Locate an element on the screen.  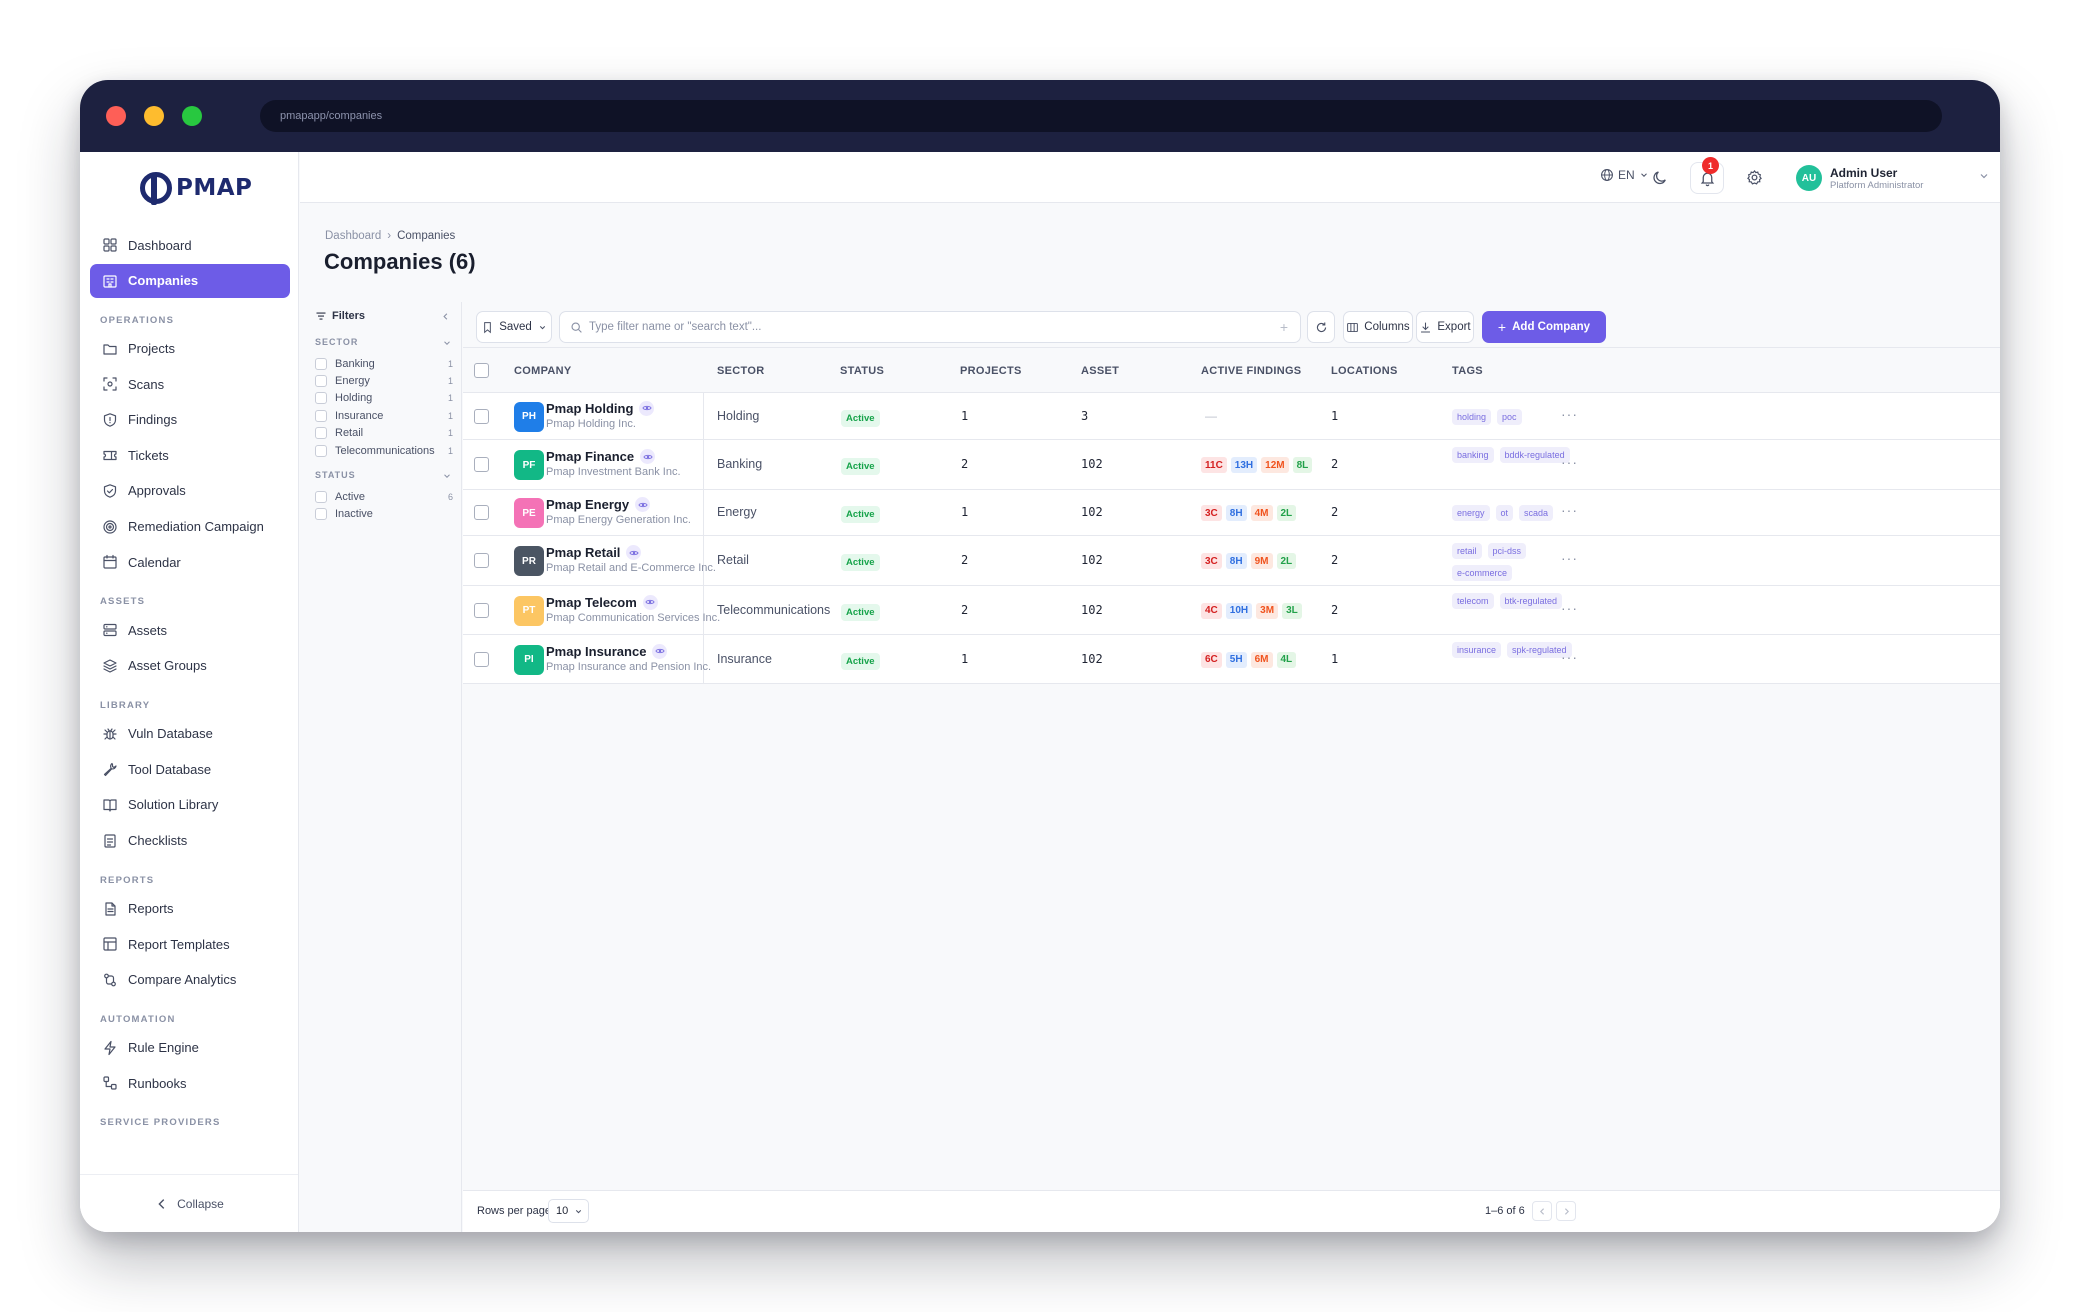
settings-button is located at coordinates (1754, 177).